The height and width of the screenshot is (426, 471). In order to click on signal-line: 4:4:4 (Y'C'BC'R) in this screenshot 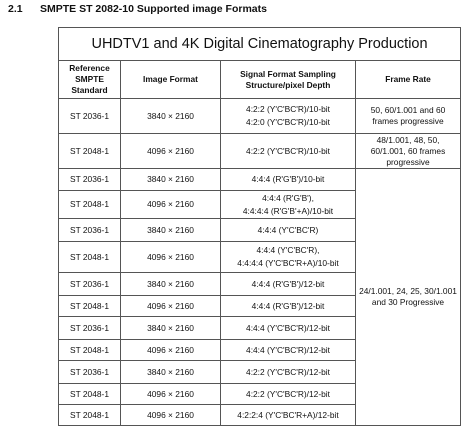, I will do `click(288, 229)`.